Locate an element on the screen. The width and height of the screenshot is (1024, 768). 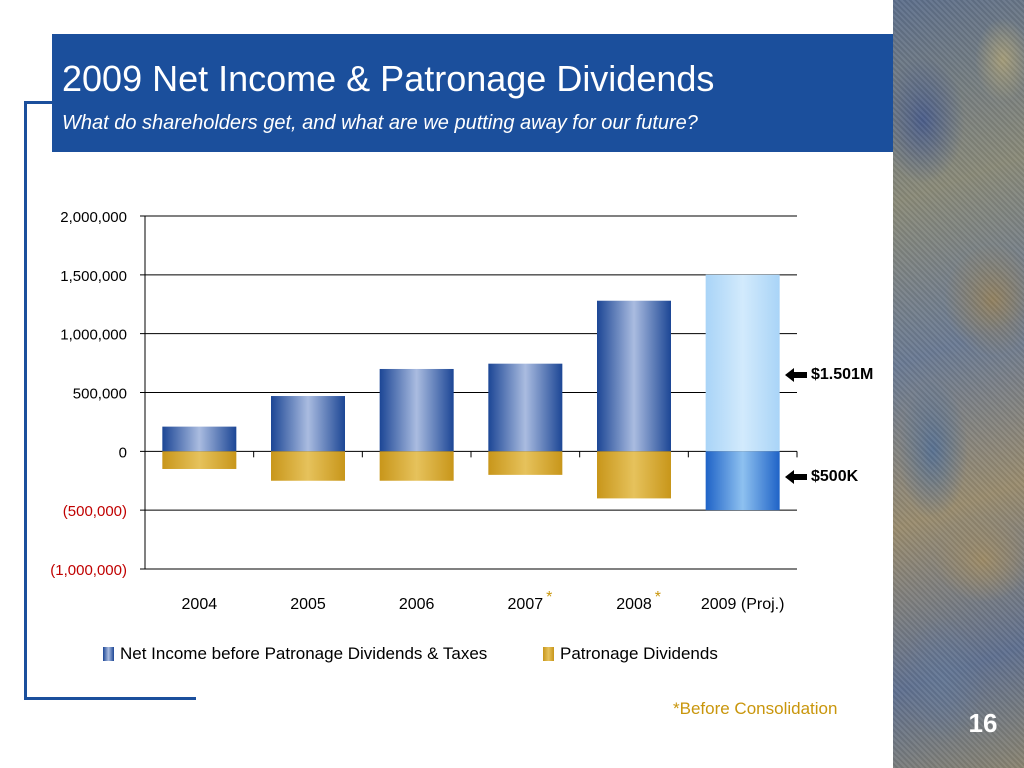
x-tick-label: 2006 is located at coordinates (417, 604).